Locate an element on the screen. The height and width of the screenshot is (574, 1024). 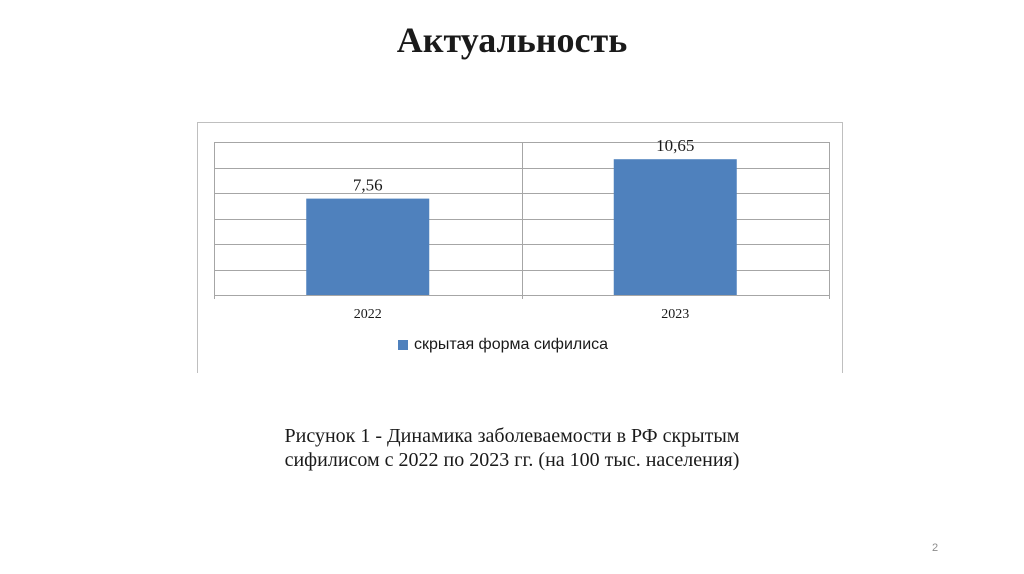
data-label: 7,56 is located at coordinates (368, 185).